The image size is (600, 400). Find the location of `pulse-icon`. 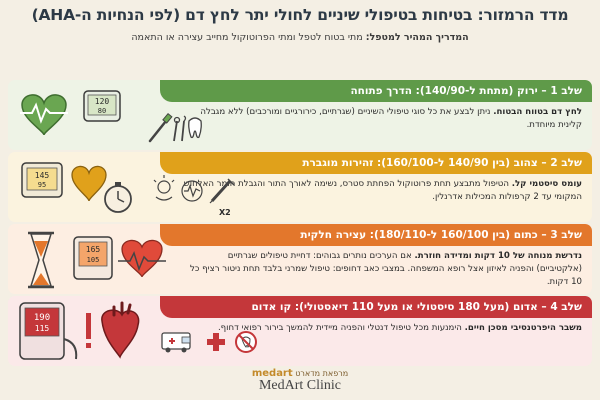

pulse-icon is located at coordinates (192, 191).